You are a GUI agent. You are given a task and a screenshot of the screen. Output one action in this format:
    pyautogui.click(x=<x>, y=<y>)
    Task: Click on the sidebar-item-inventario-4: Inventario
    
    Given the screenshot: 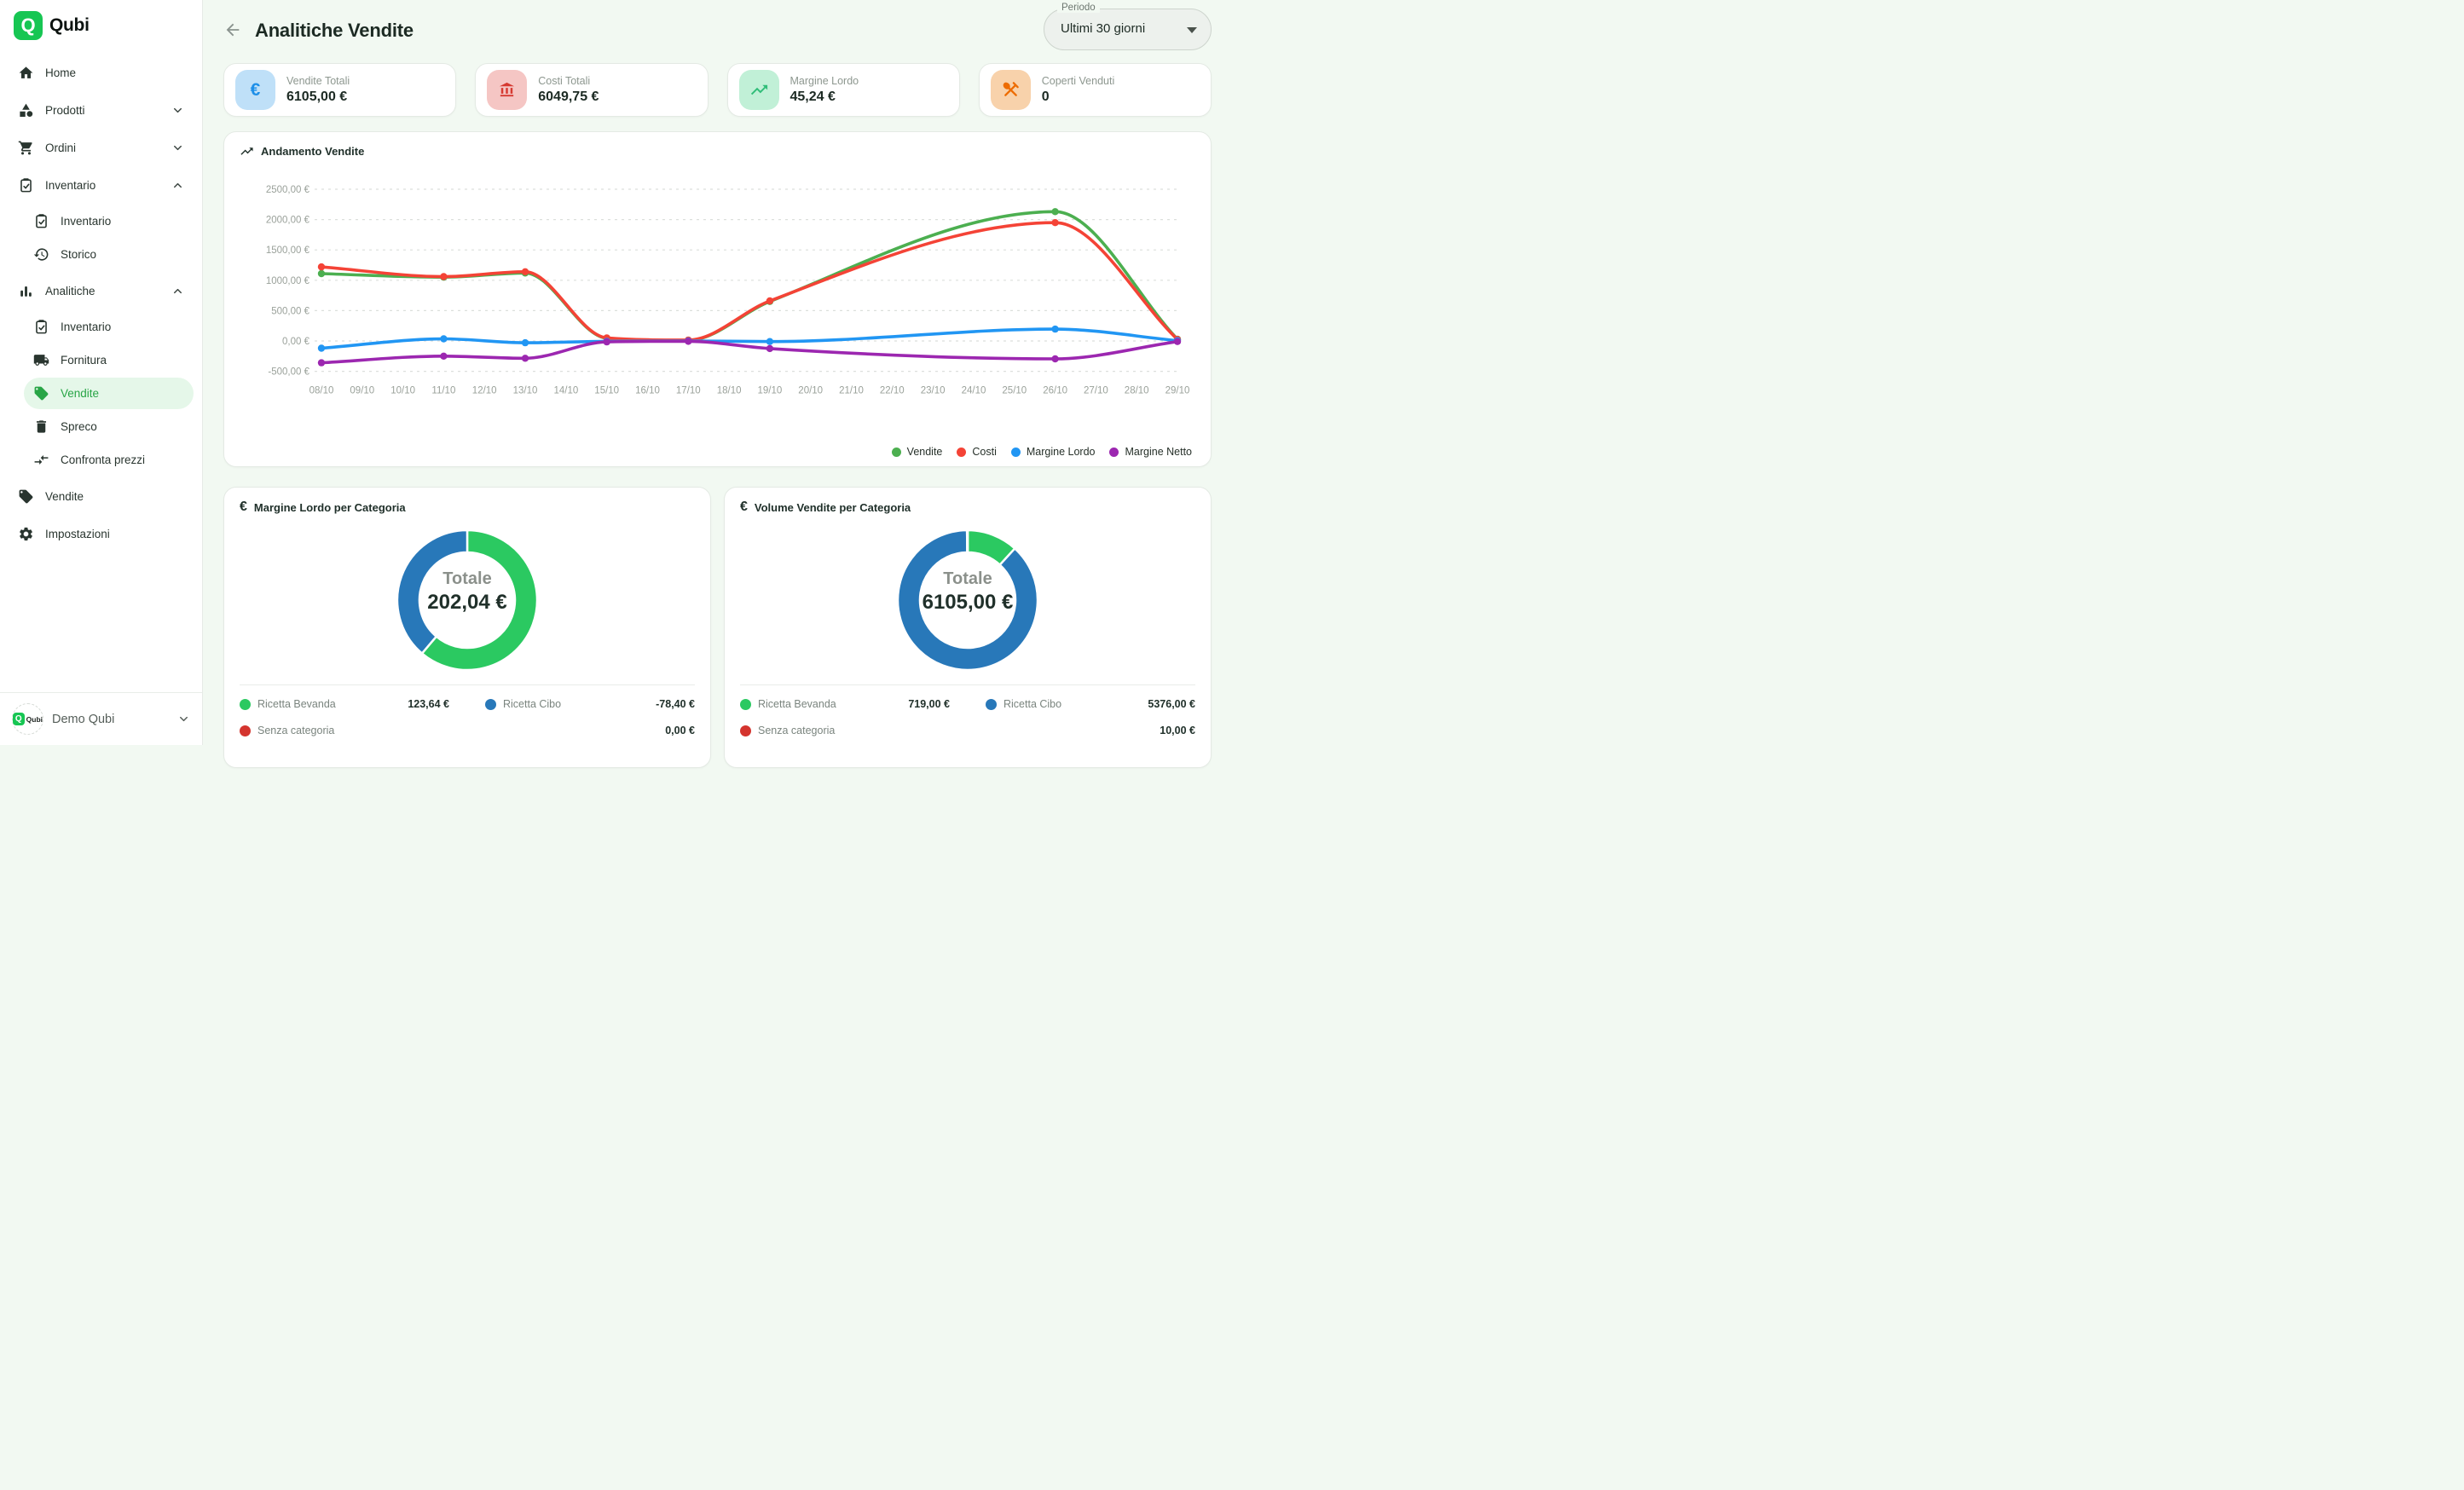 What is the action you would take?
    pyautogui.click(x=109, y=221)
    